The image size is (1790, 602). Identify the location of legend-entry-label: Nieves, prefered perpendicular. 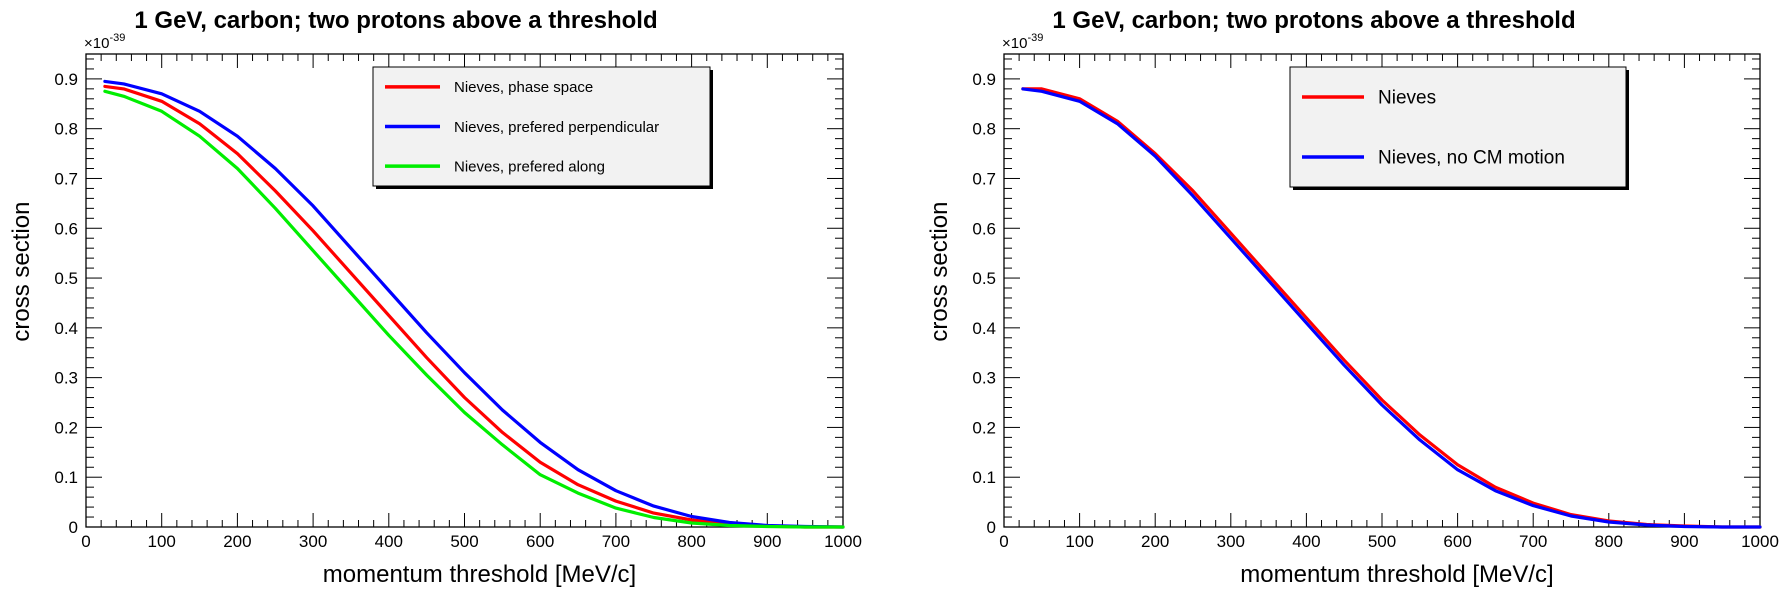
(556, 127).